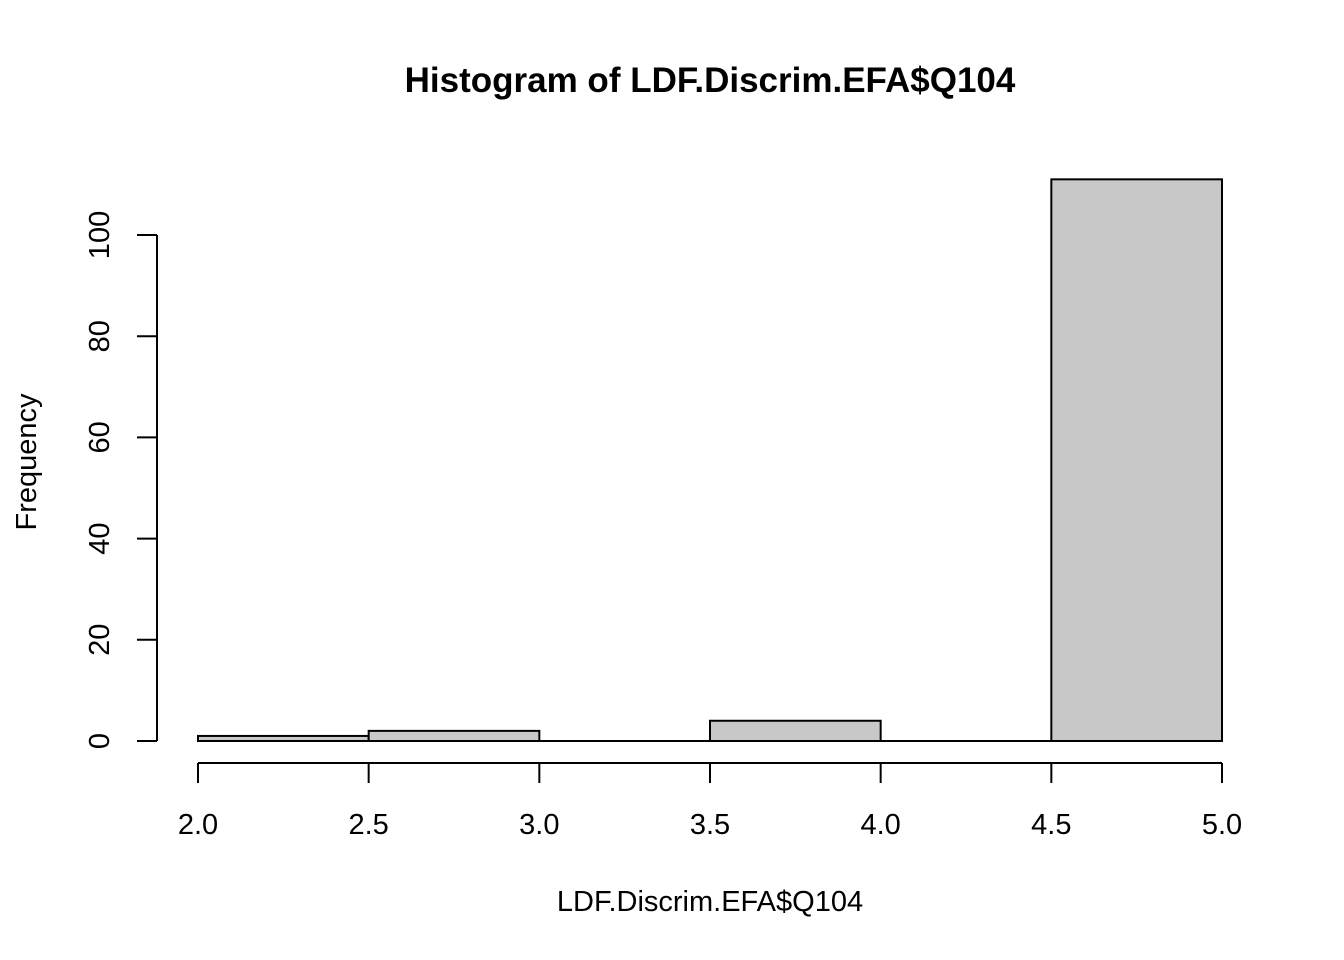  What do you see at coordinates (710, 80) in the screenshot?
I see `chart-title: Histogram of LDF.Discrim.EFA$Q104` at bounding box center [710, 80].